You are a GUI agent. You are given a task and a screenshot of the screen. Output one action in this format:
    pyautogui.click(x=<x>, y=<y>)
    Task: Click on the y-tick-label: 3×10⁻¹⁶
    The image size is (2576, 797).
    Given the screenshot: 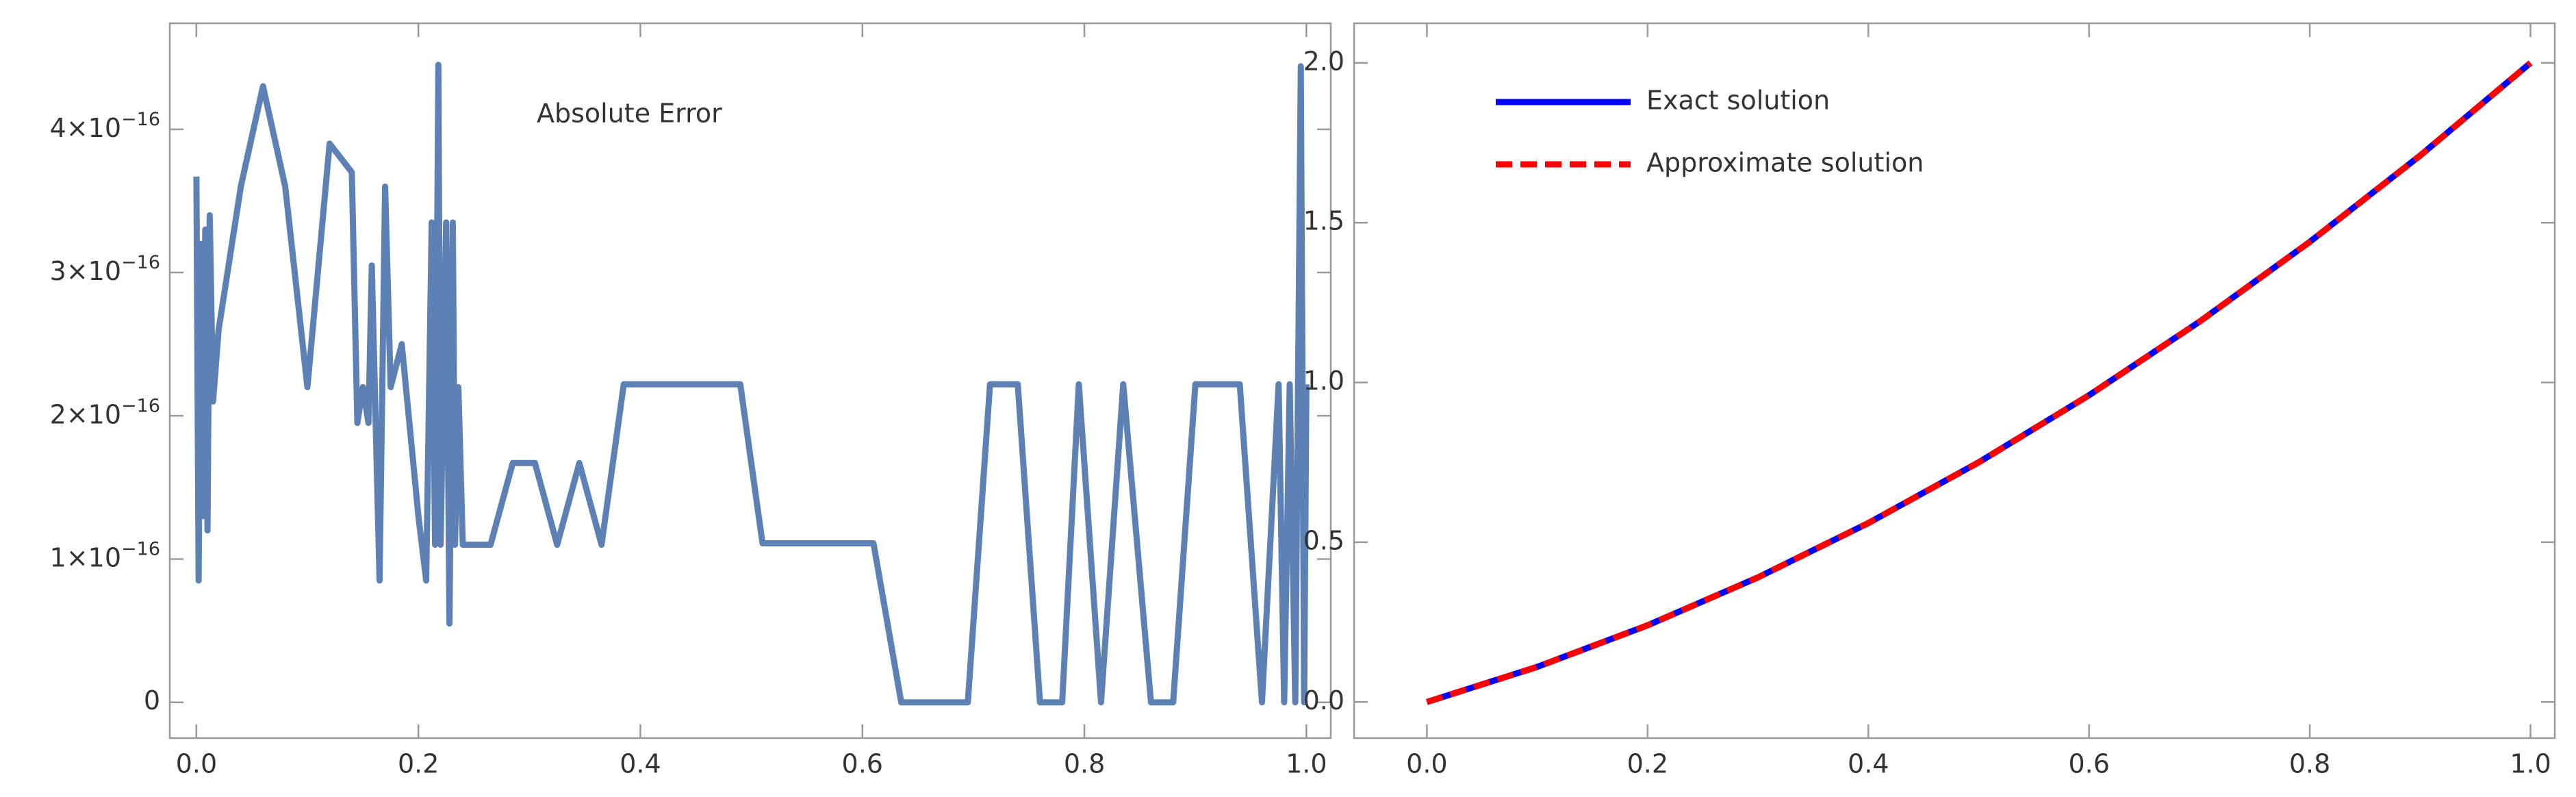 What is the action you would take?
    pyautogui.click(x=105, y=269)
    